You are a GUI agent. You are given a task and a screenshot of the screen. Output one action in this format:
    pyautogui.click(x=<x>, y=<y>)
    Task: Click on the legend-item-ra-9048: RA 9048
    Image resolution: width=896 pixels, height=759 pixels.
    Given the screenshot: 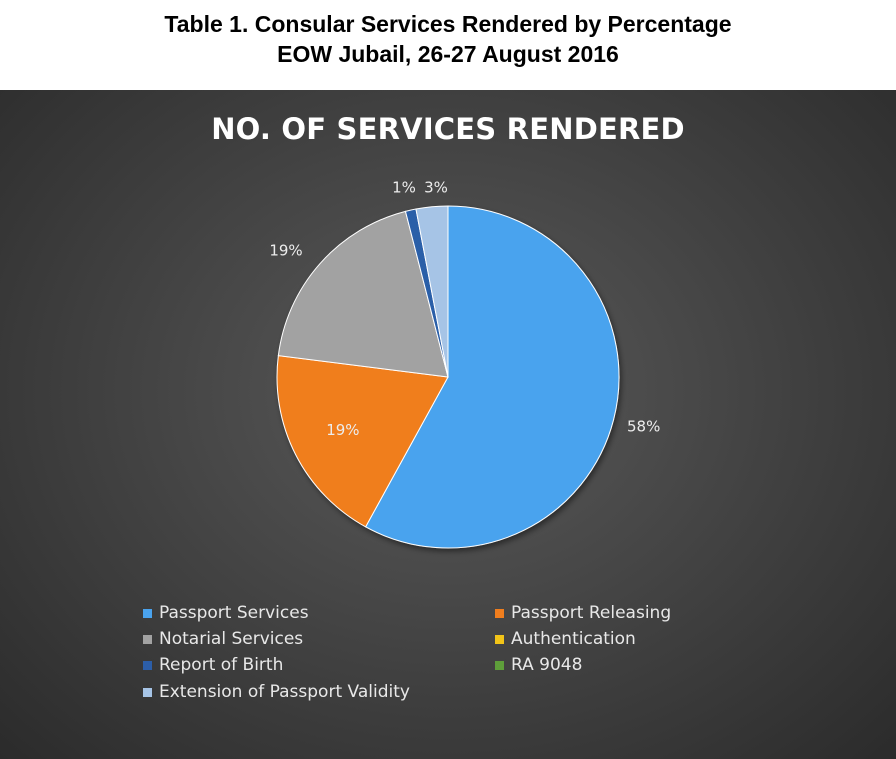 What is the action you would take?
    pyautogui.click(x=538, y=665)
    